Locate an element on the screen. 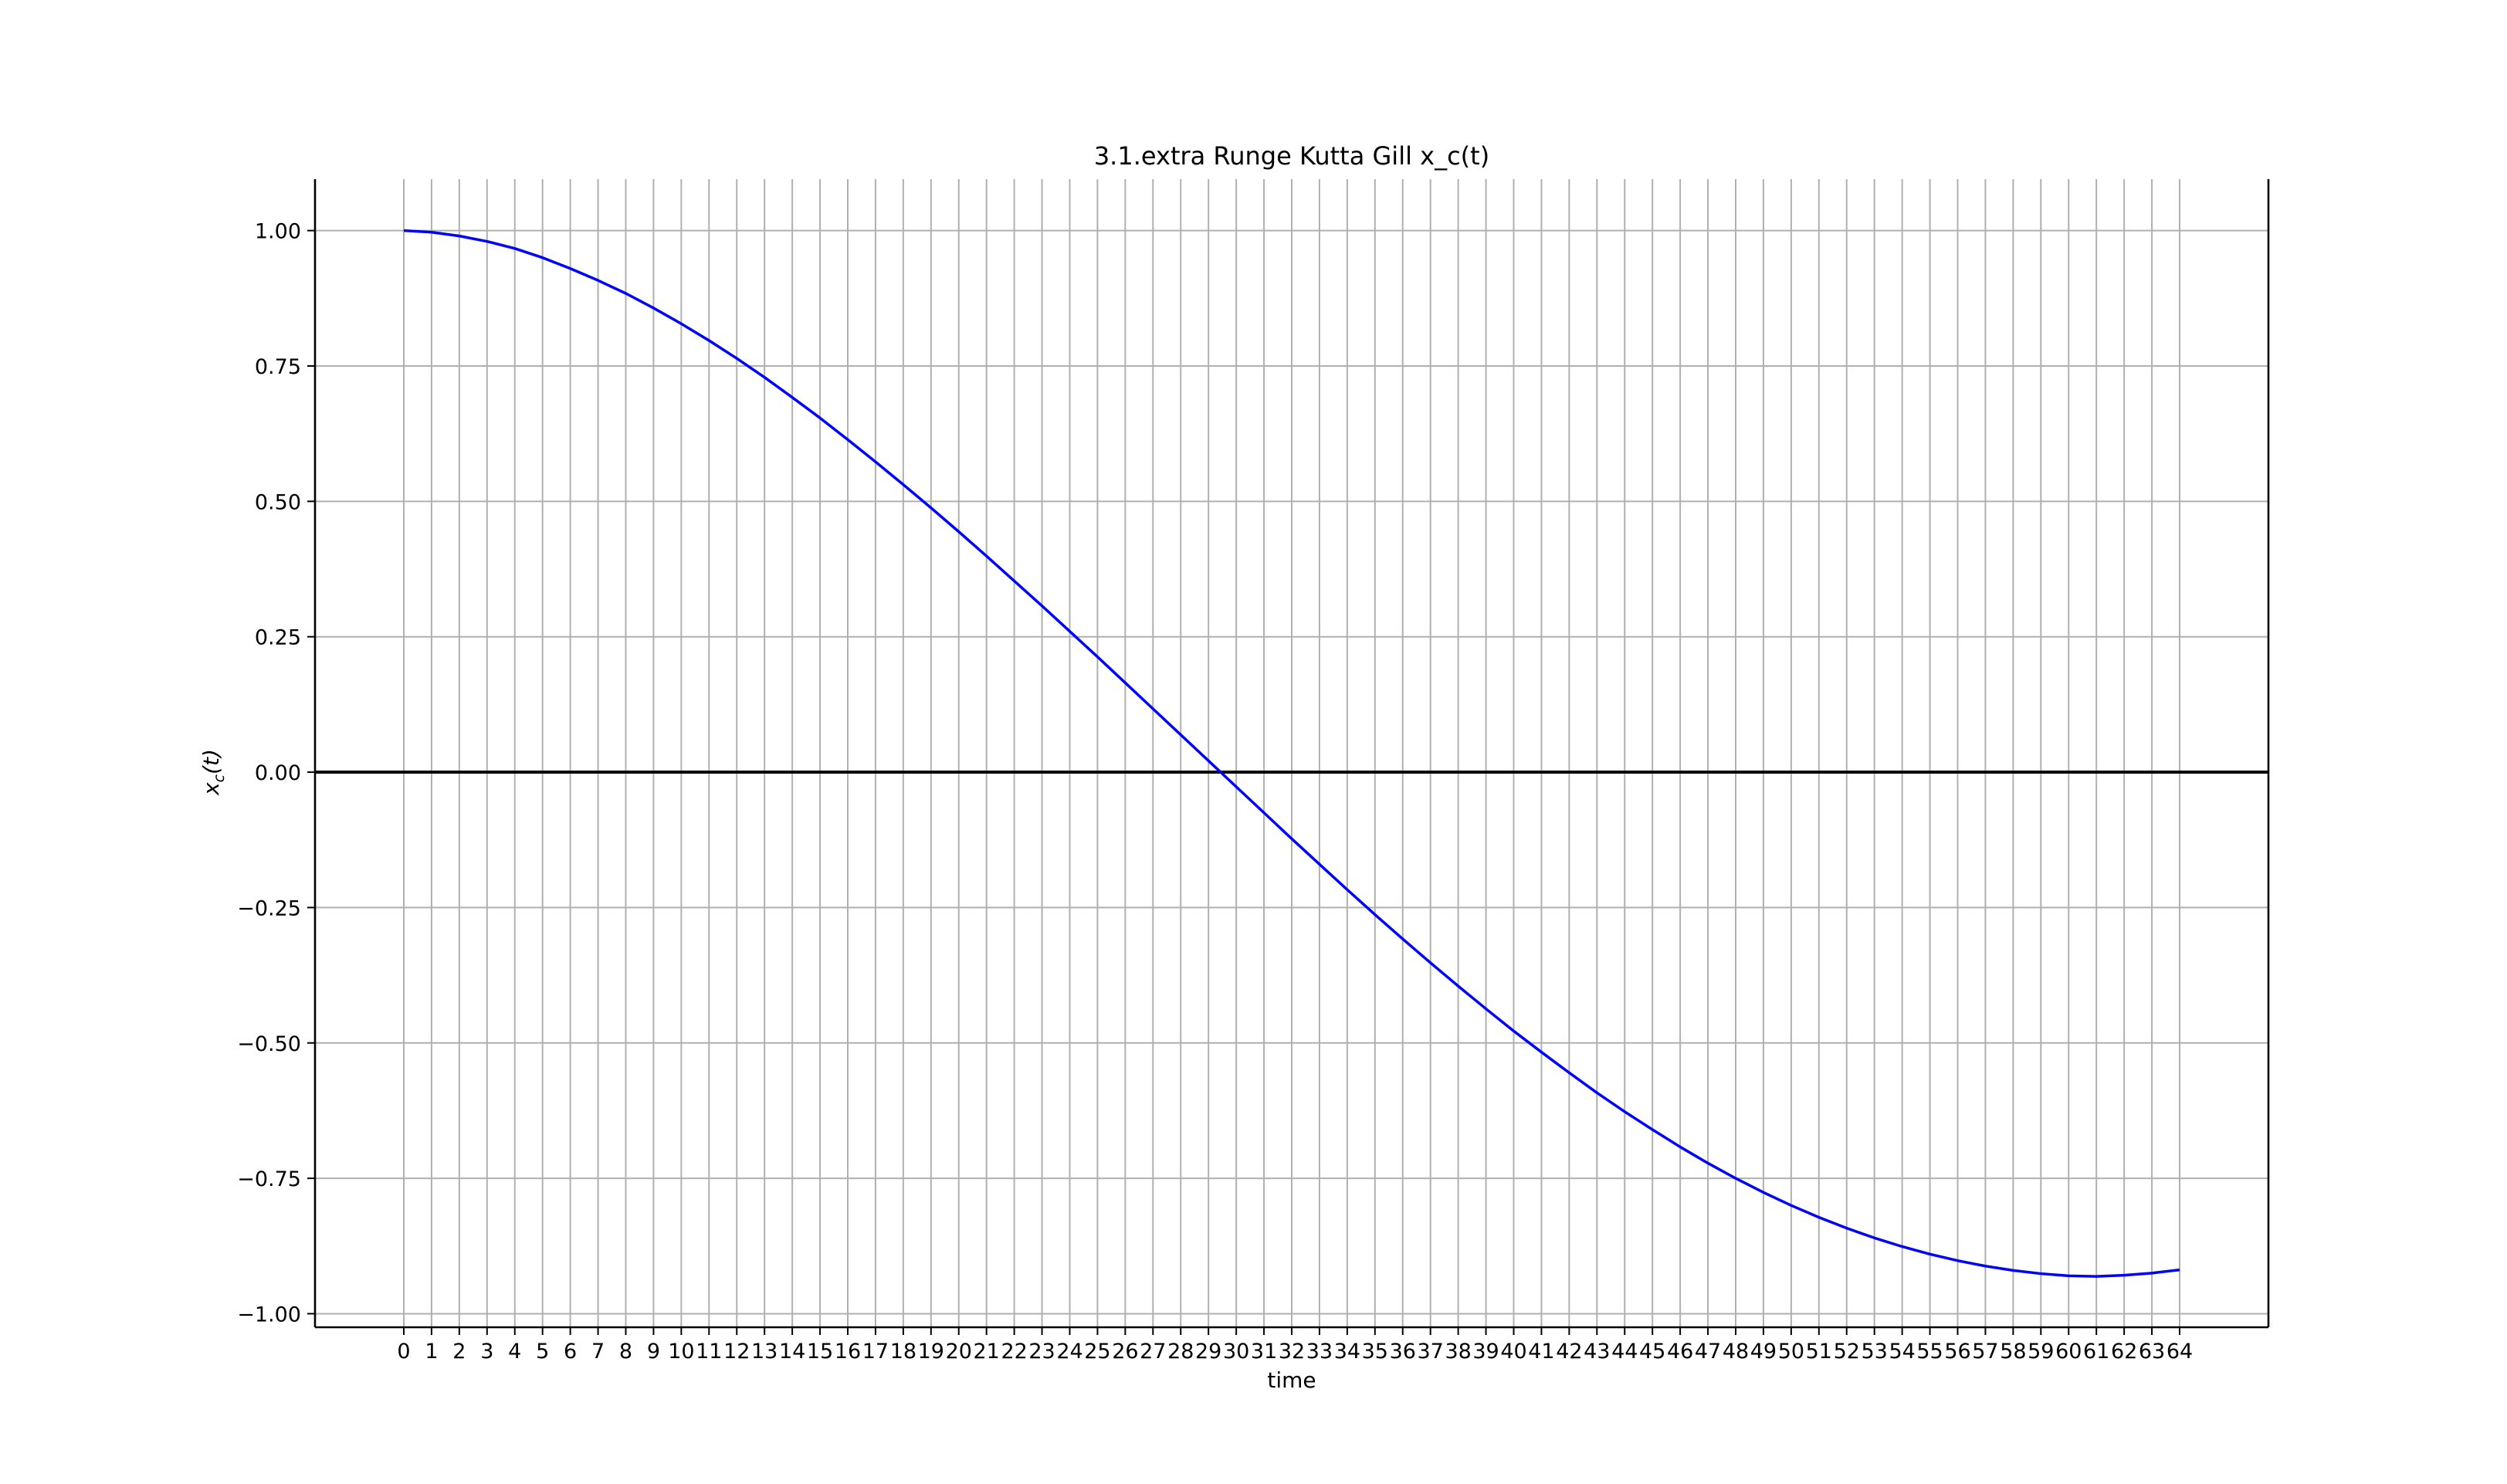 The width and height of the screenshot is (2507, 1484). x-tick-label: 34 is located at coordinates (1347, 1352).